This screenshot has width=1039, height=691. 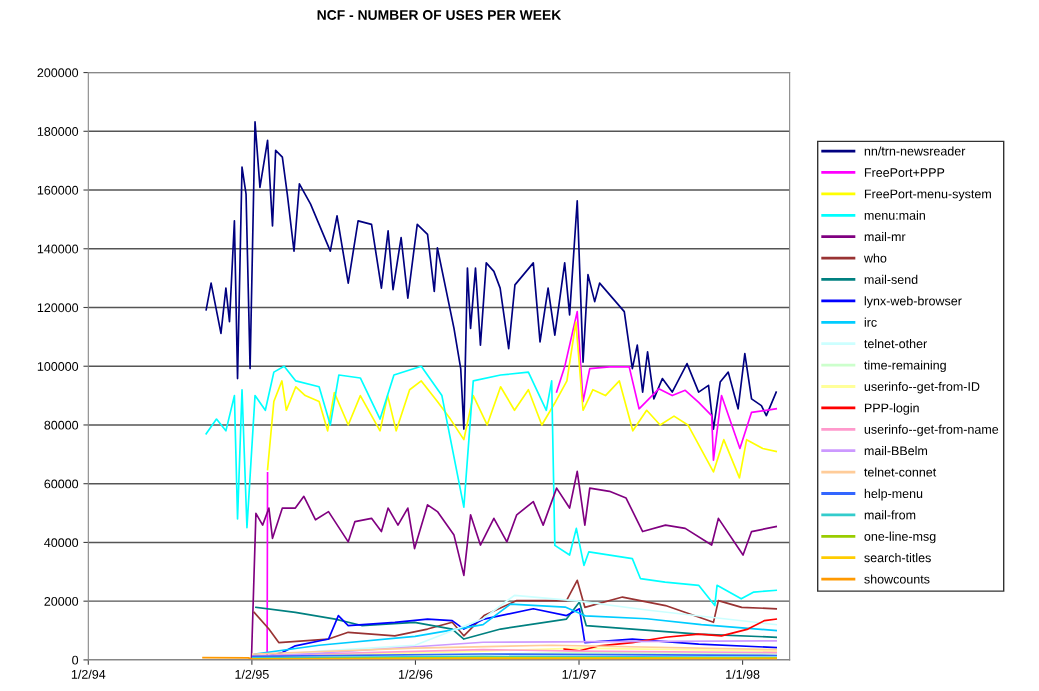 What do you see at coordinates (905, 366) in the screenshot?
I see `legend-label: time-remaining` at bounding box center [905, 366].